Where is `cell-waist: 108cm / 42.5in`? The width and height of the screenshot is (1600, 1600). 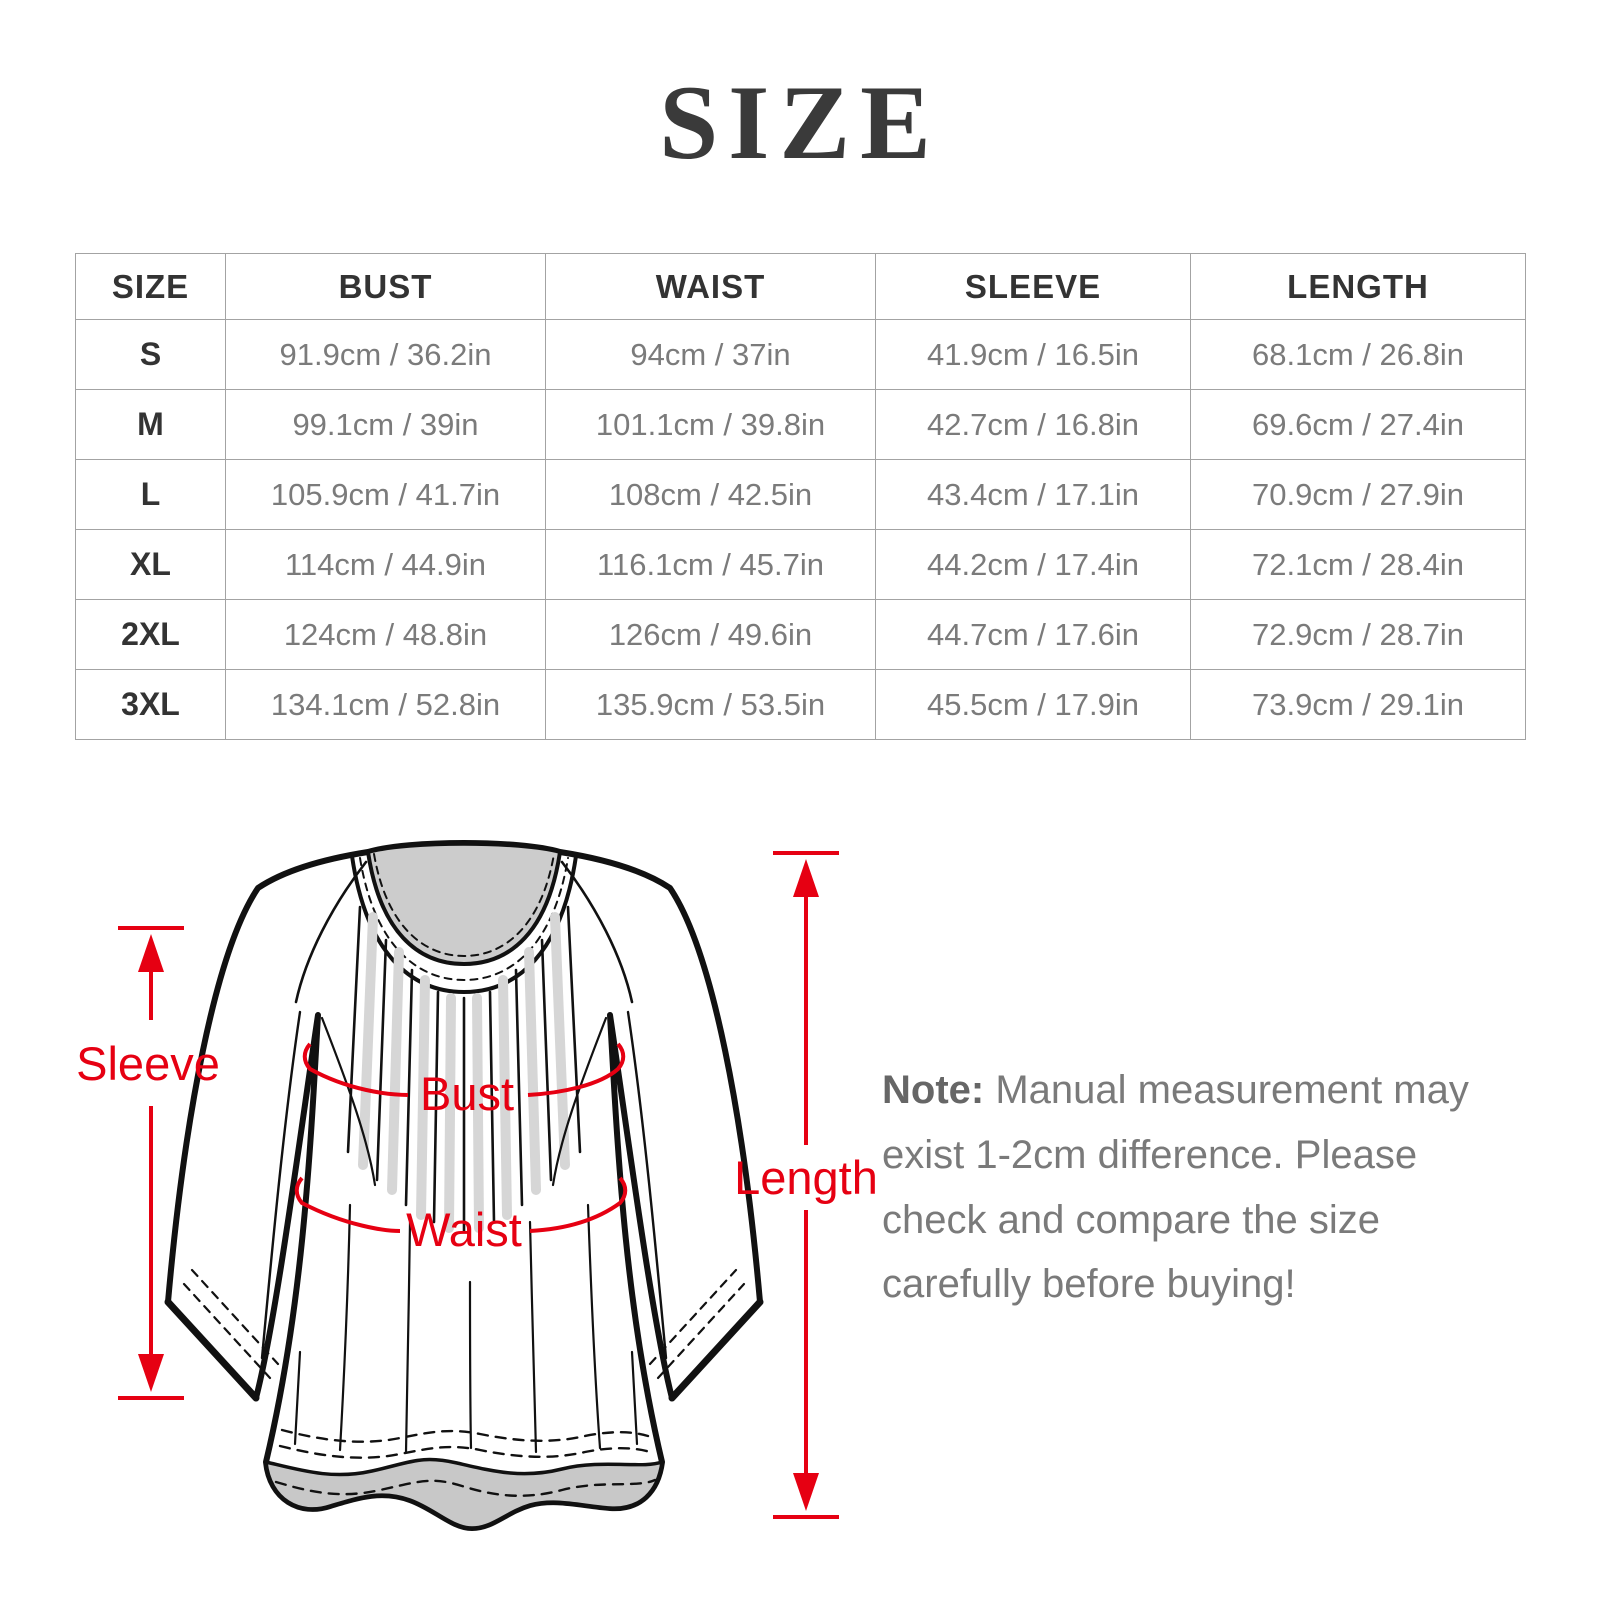 cell-waist: 108cm / 42.5in is located at coordinates (710, 494).